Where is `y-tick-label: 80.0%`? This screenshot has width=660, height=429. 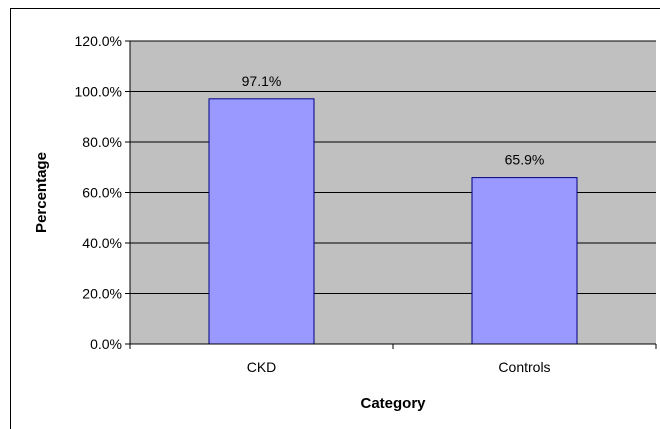 y-tick-label: 80.0% is located at coordinates (102, 142).